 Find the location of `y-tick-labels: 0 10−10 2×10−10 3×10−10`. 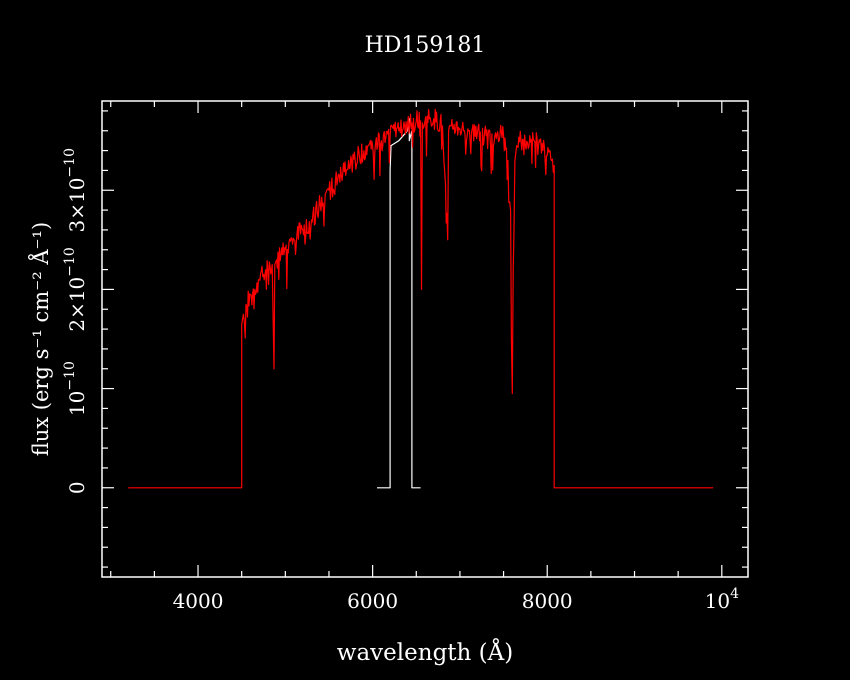

y-tick-labels: 0 10−10 2×10−10 3×10−10 is located at coordinates (75, 321).